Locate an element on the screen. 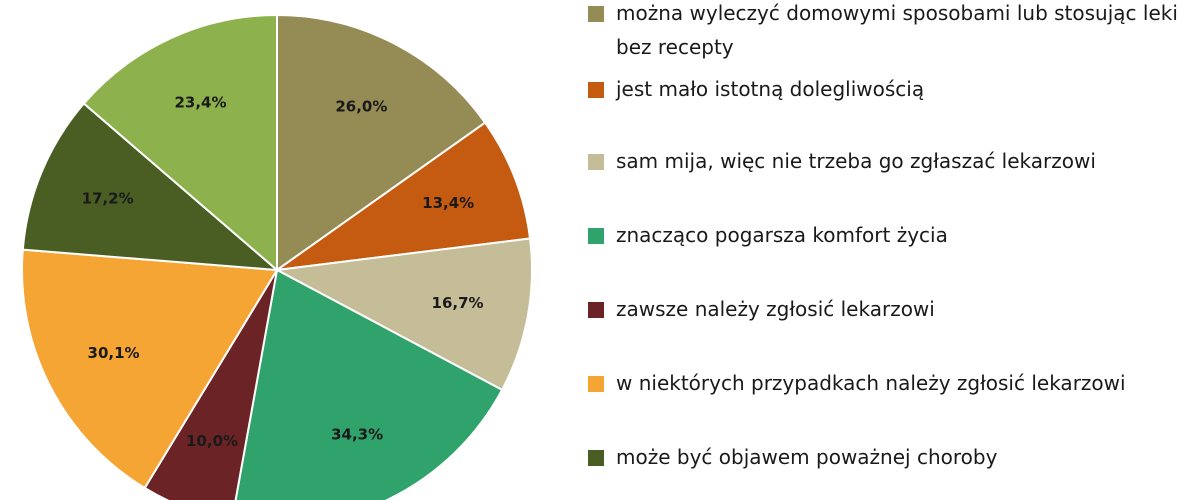 The width and height of the screenshot is (1200, 500). legend-label-4: znacząco pogarsza komfort życia is located at coordinates (782, 235).